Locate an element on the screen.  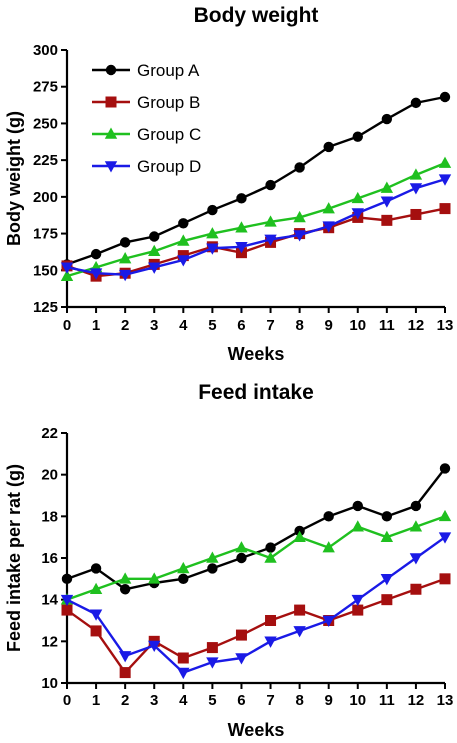
body-weight-x-tick-label: 2 is located at coordinates (125, 325).